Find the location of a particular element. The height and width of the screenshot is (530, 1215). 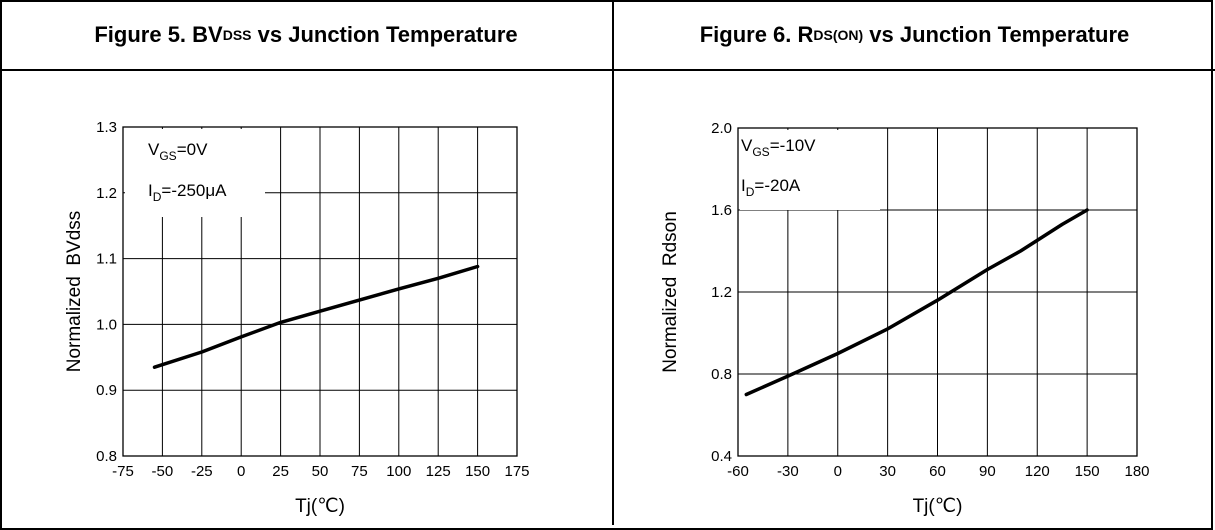

x-tick-label: 60 is located at coordinates (937, 471).